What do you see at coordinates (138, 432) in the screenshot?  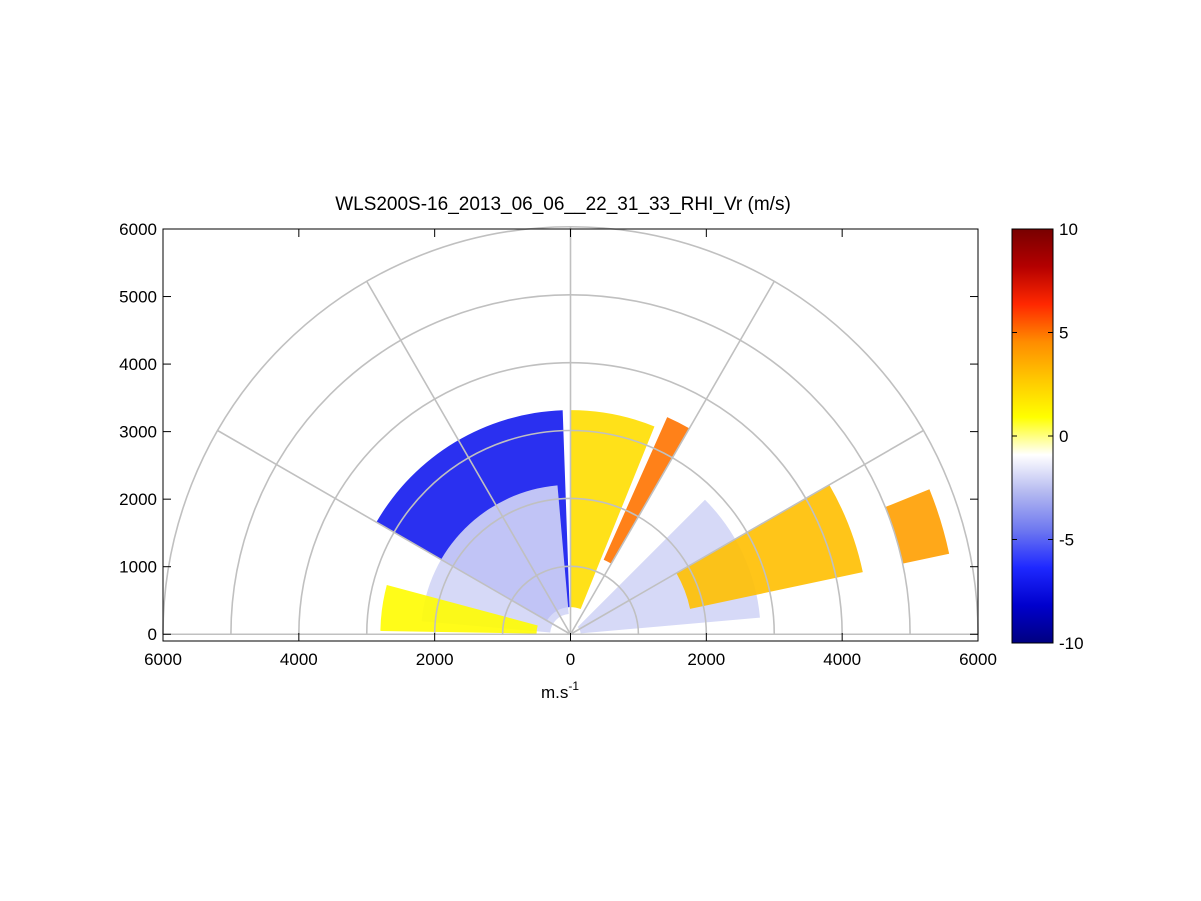 I see `y-tick-label: 3000` at bounding box center [138, 432].